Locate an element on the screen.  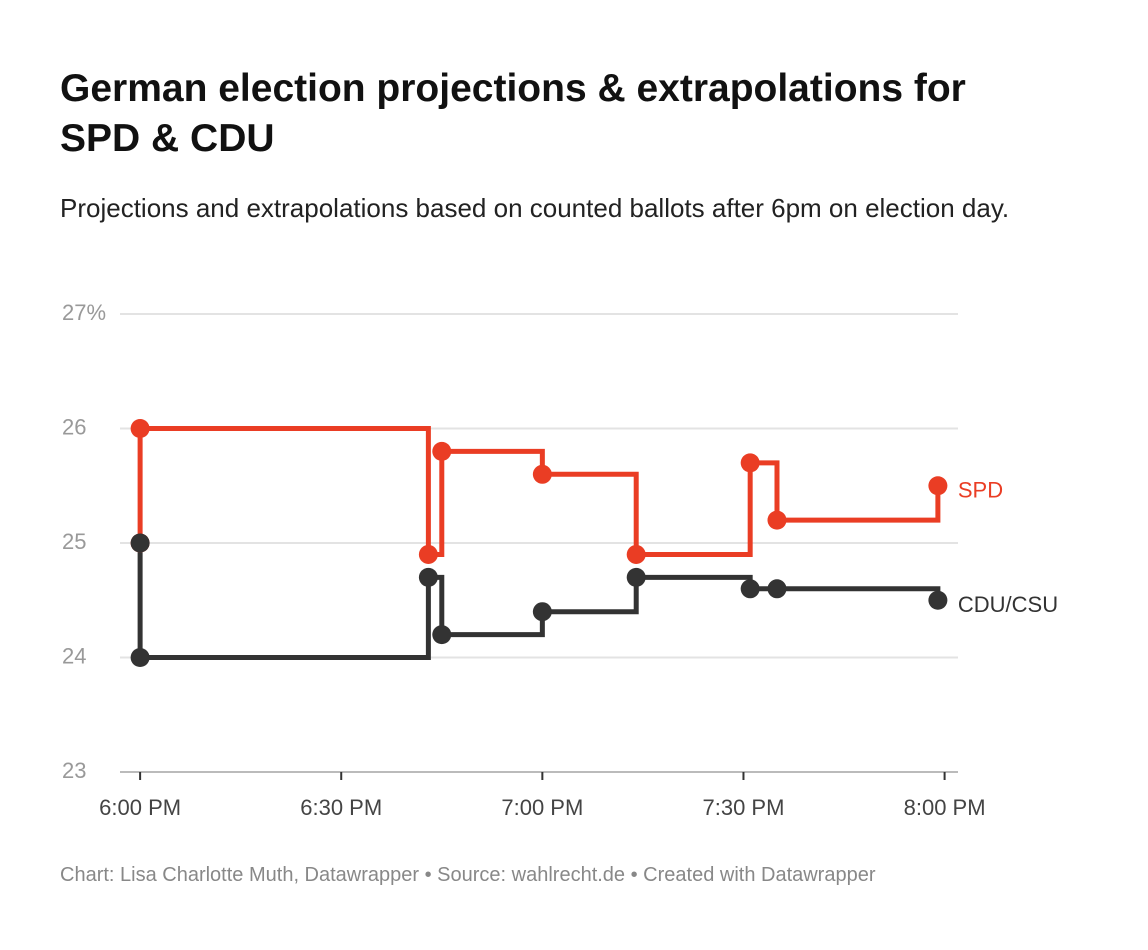
x-tick-label: 7:30 PM is located at coordinates (744, 807).